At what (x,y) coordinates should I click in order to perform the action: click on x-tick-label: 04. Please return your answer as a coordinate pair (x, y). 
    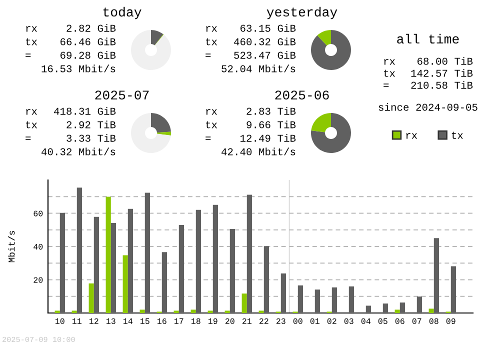
    Looking at the image, I should click on (365, 321).